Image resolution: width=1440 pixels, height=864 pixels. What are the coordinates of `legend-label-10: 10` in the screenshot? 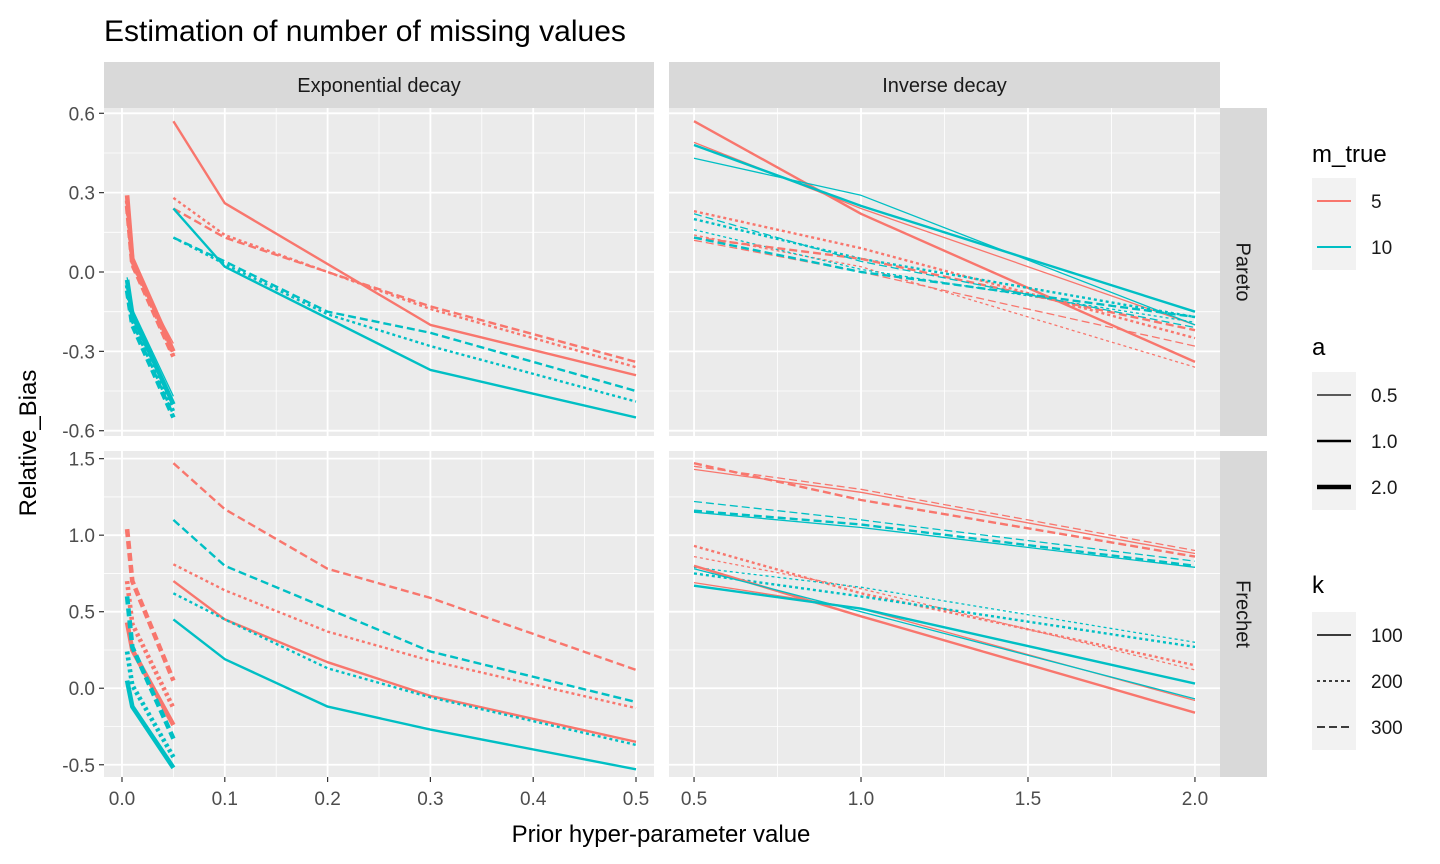 It's located at (1381, 248).